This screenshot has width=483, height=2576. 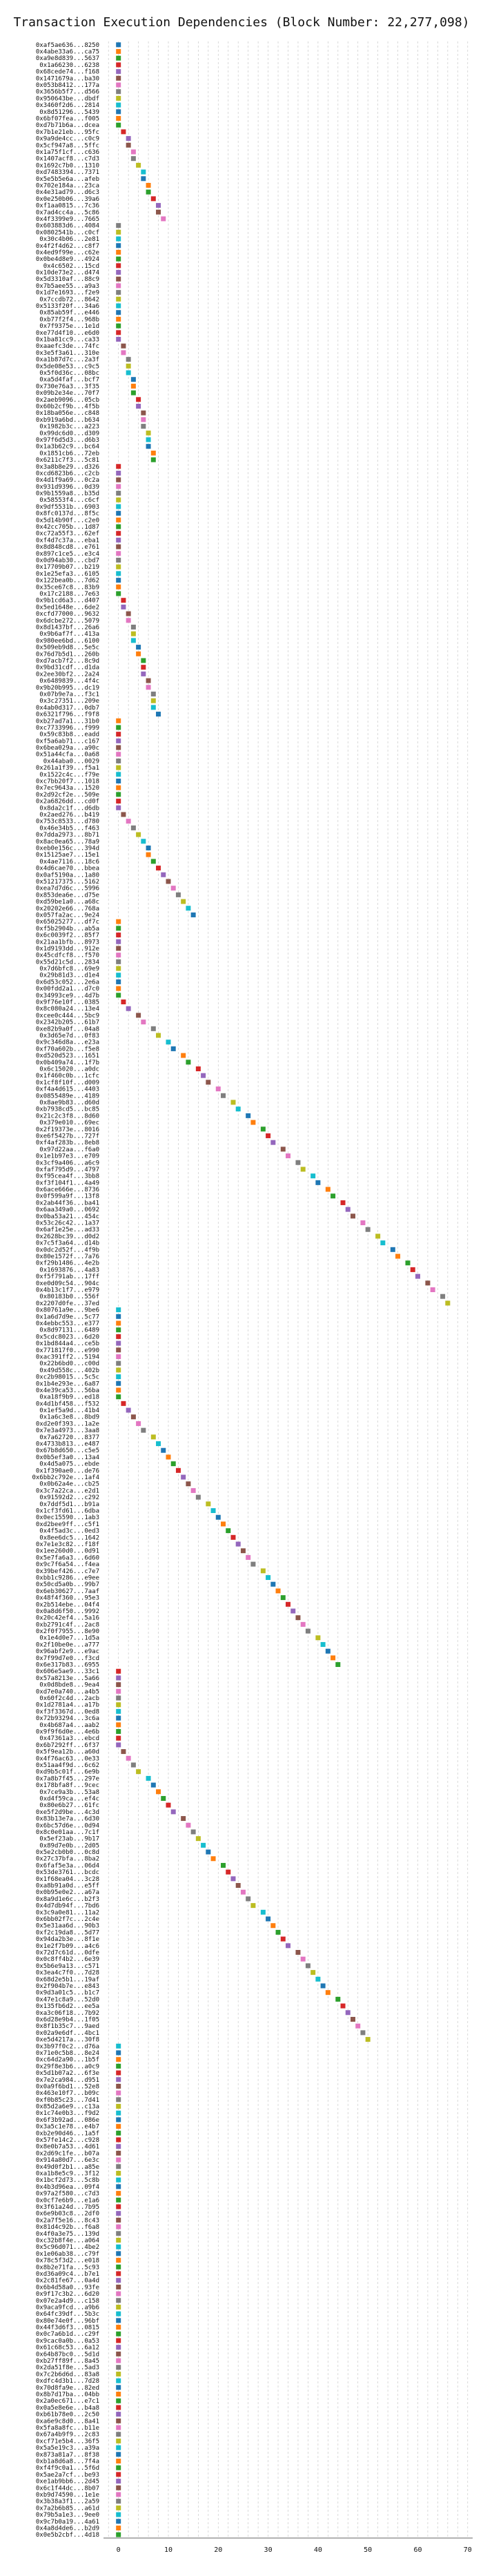 What do you see at coordinates (67, 2133) in the screenshot?
I see `y-tick-label: 0xb2e90d46...1a5f` at bounding box center [67, 2133].